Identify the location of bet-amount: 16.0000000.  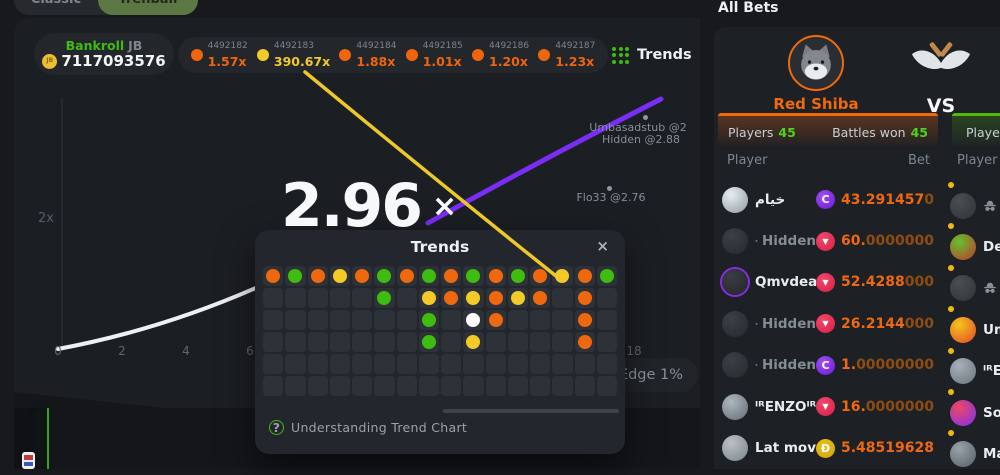
(887, 407).